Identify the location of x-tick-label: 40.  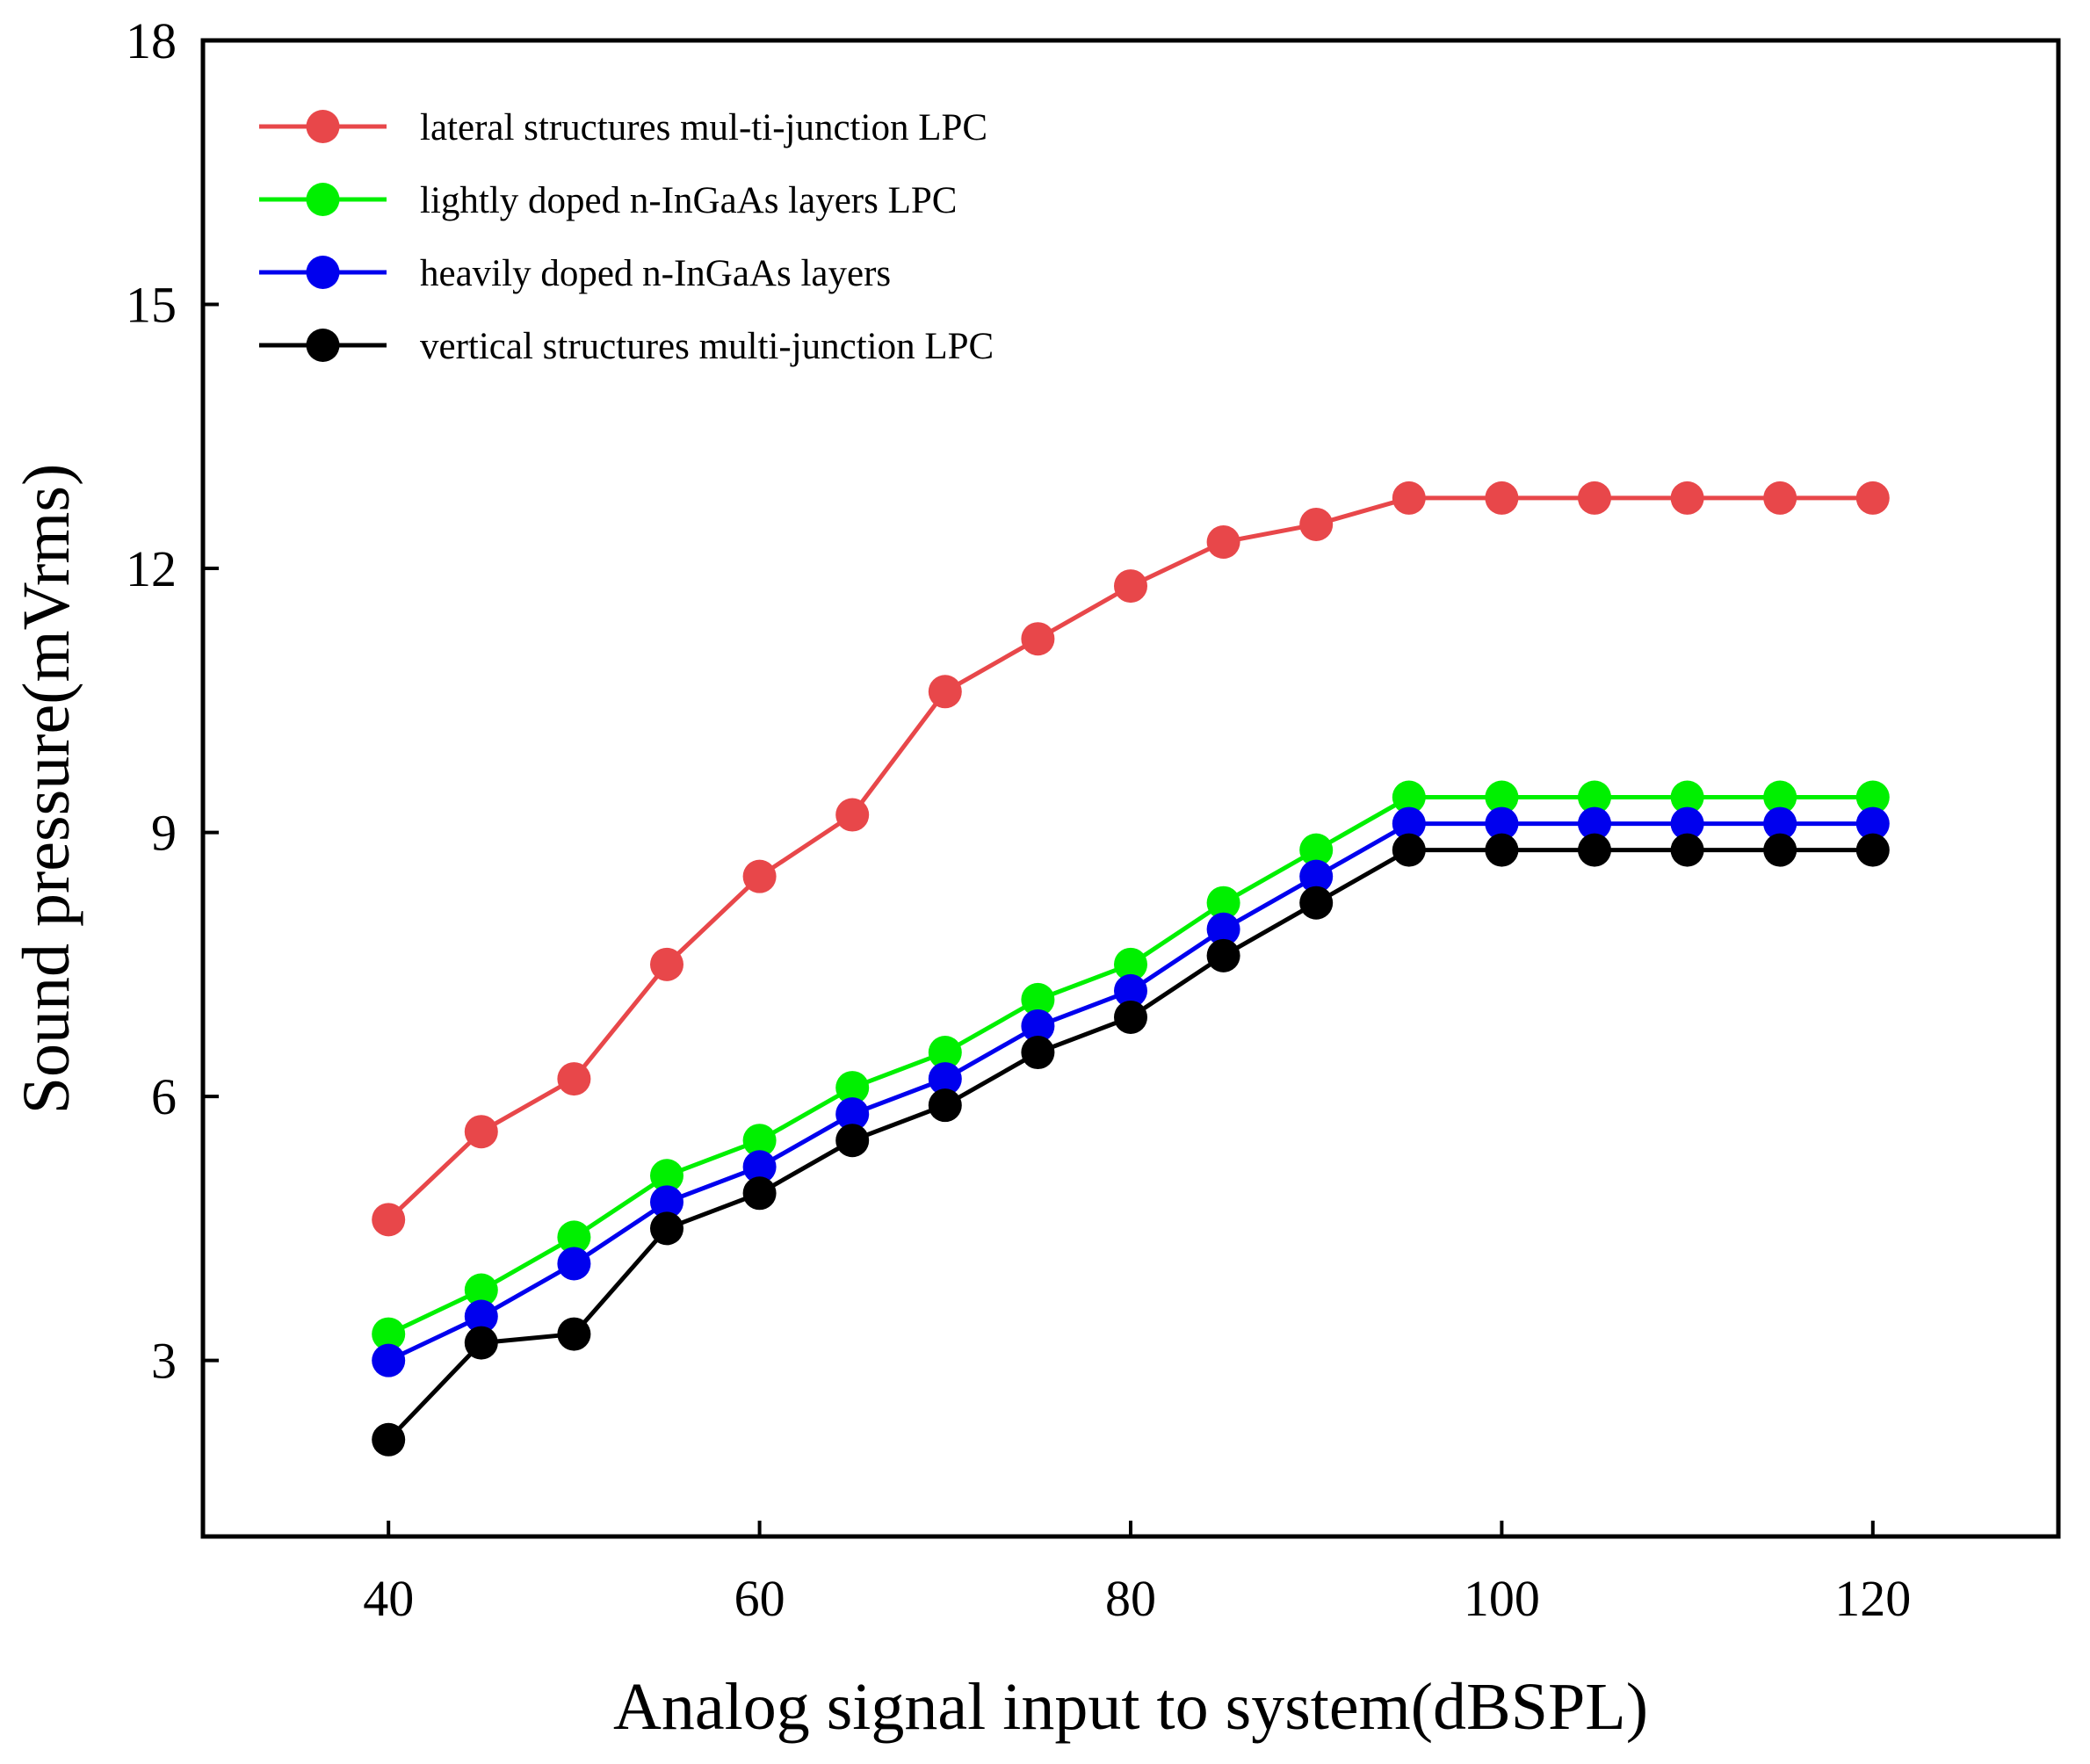
(389, 1598).